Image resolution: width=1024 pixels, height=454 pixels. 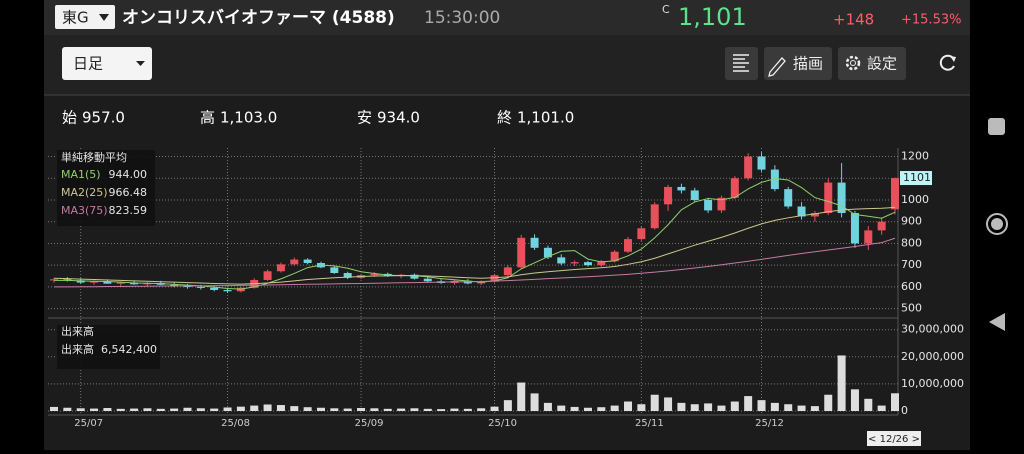 What do you see at coordinates (69, 118) in the screenshot?
I see `ohlc-label: 始` at bounding box center [69, 118].